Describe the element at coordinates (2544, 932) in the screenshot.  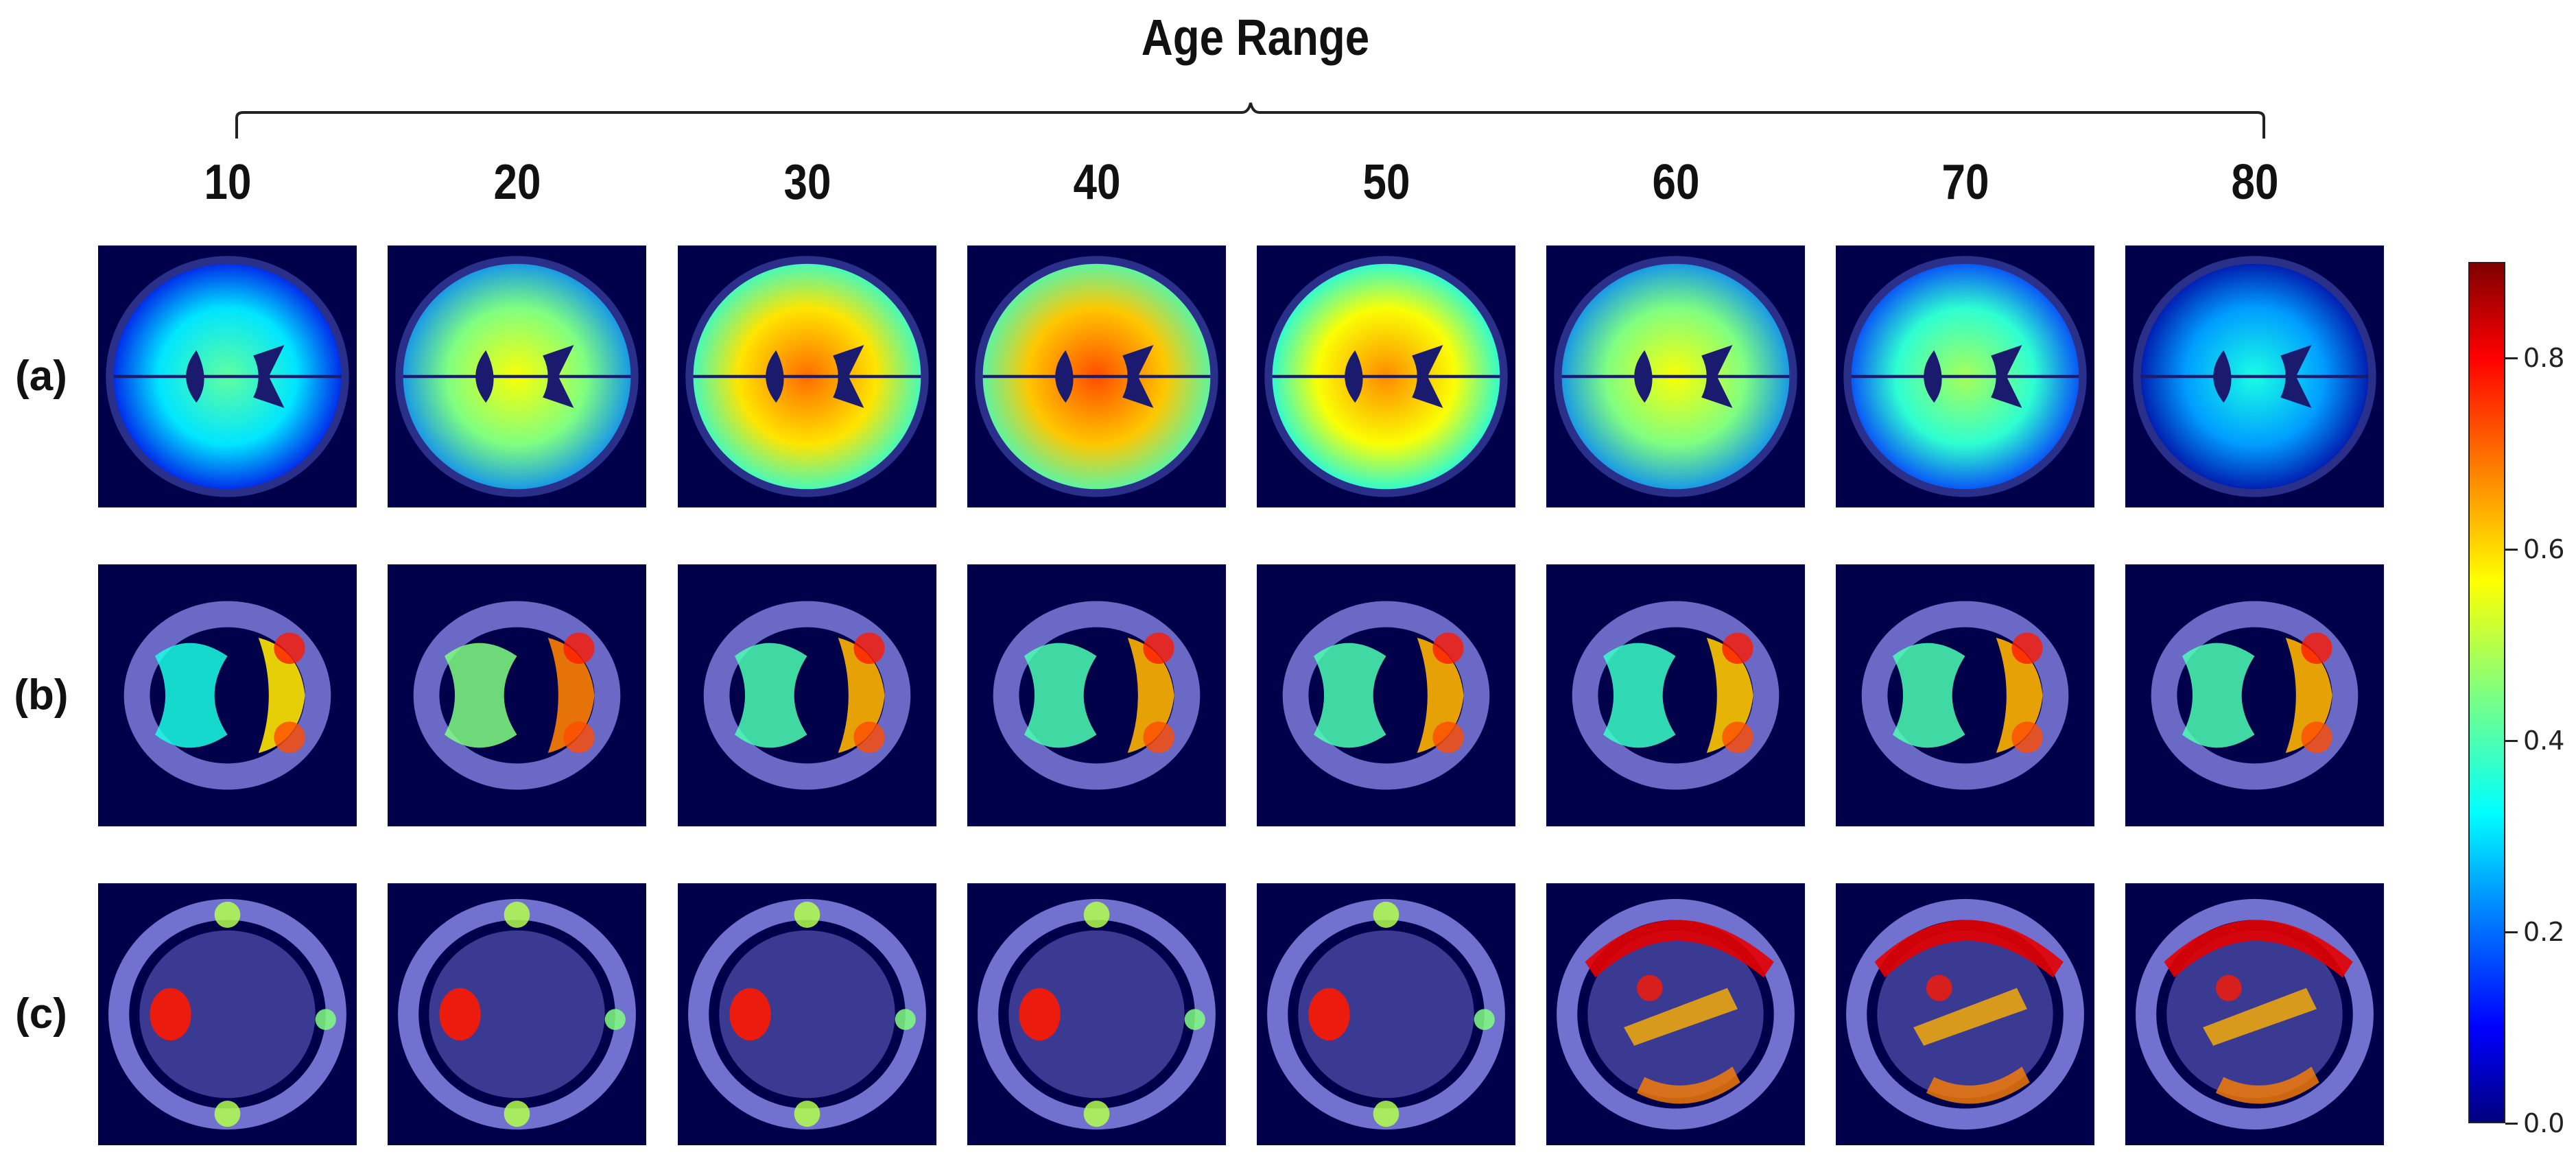
I see `colorbar-tick-label: 0.2` at that location.